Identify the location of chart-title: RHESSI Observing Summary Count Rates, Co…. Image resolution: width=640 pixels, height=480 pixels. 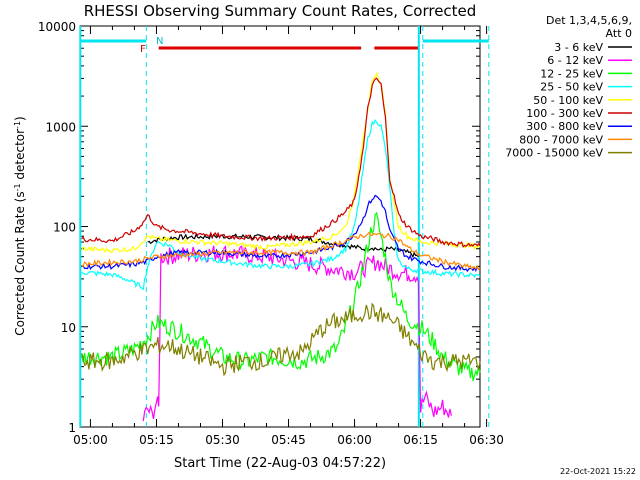
(280, 11).